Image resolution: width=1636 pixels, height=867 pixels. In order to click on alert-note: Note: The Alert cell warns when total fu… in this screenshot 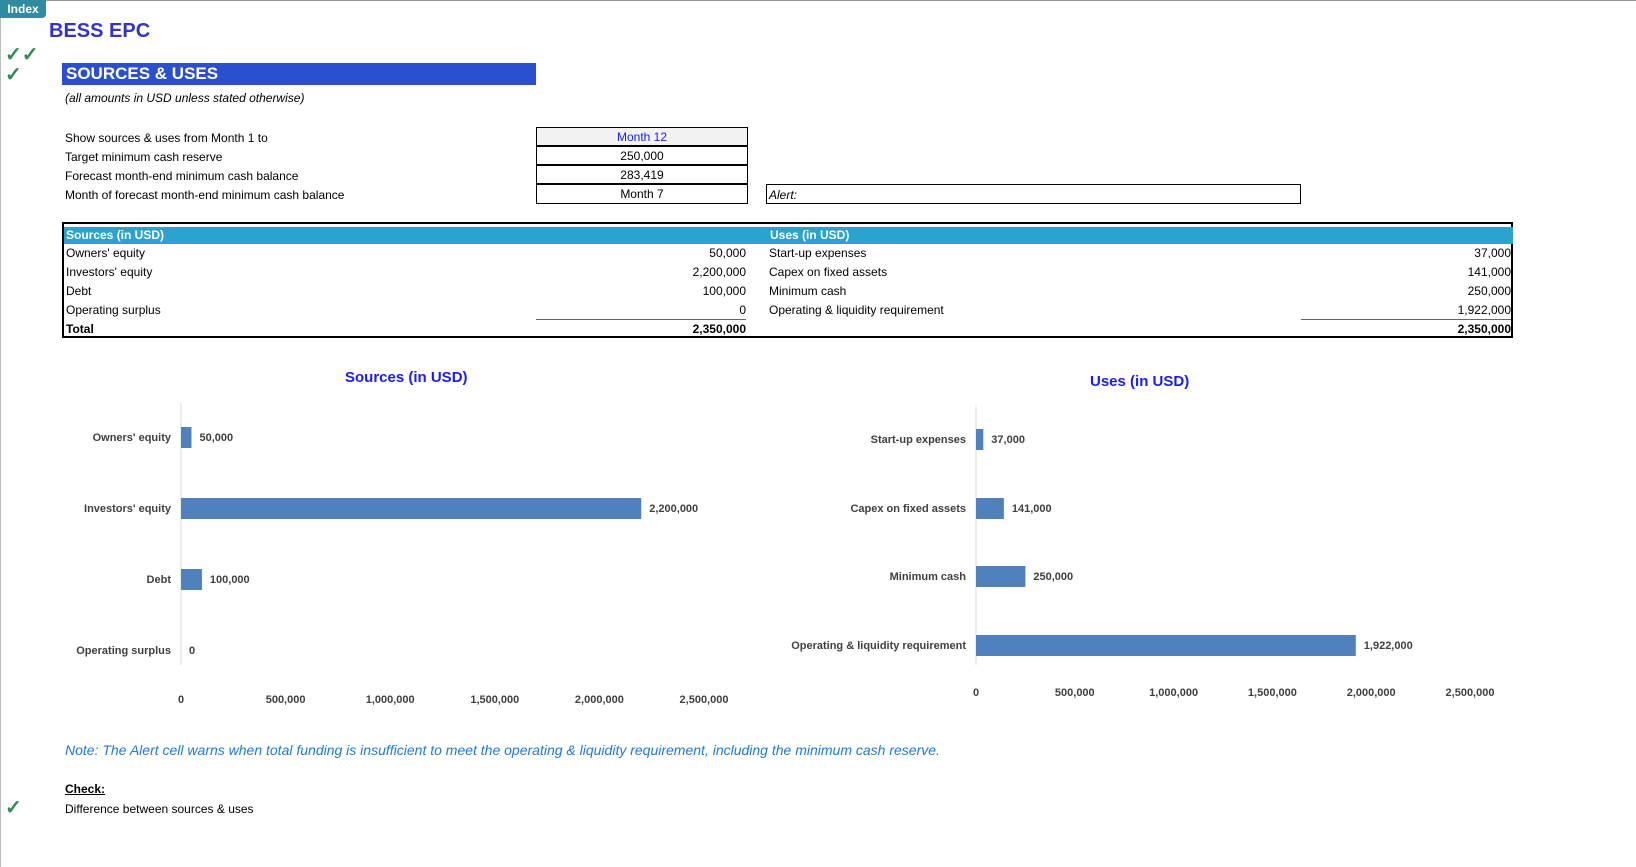, I will do `click(502, 750)`.